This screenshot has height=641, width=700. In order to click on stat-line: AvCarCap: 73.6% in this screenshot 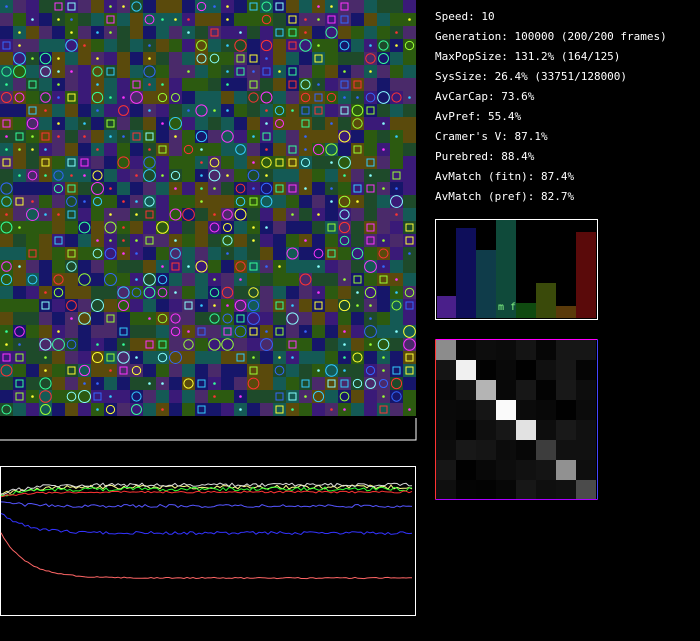, I will do `click(485, 96)`.